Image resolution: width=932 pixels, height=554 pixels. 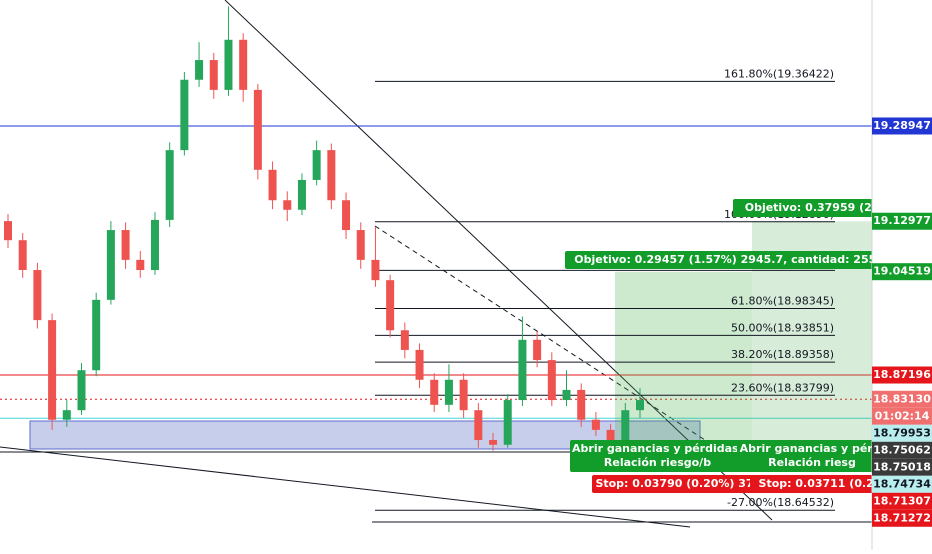 I want to click on price-label: 18.75062, so click(x=902, y=449).